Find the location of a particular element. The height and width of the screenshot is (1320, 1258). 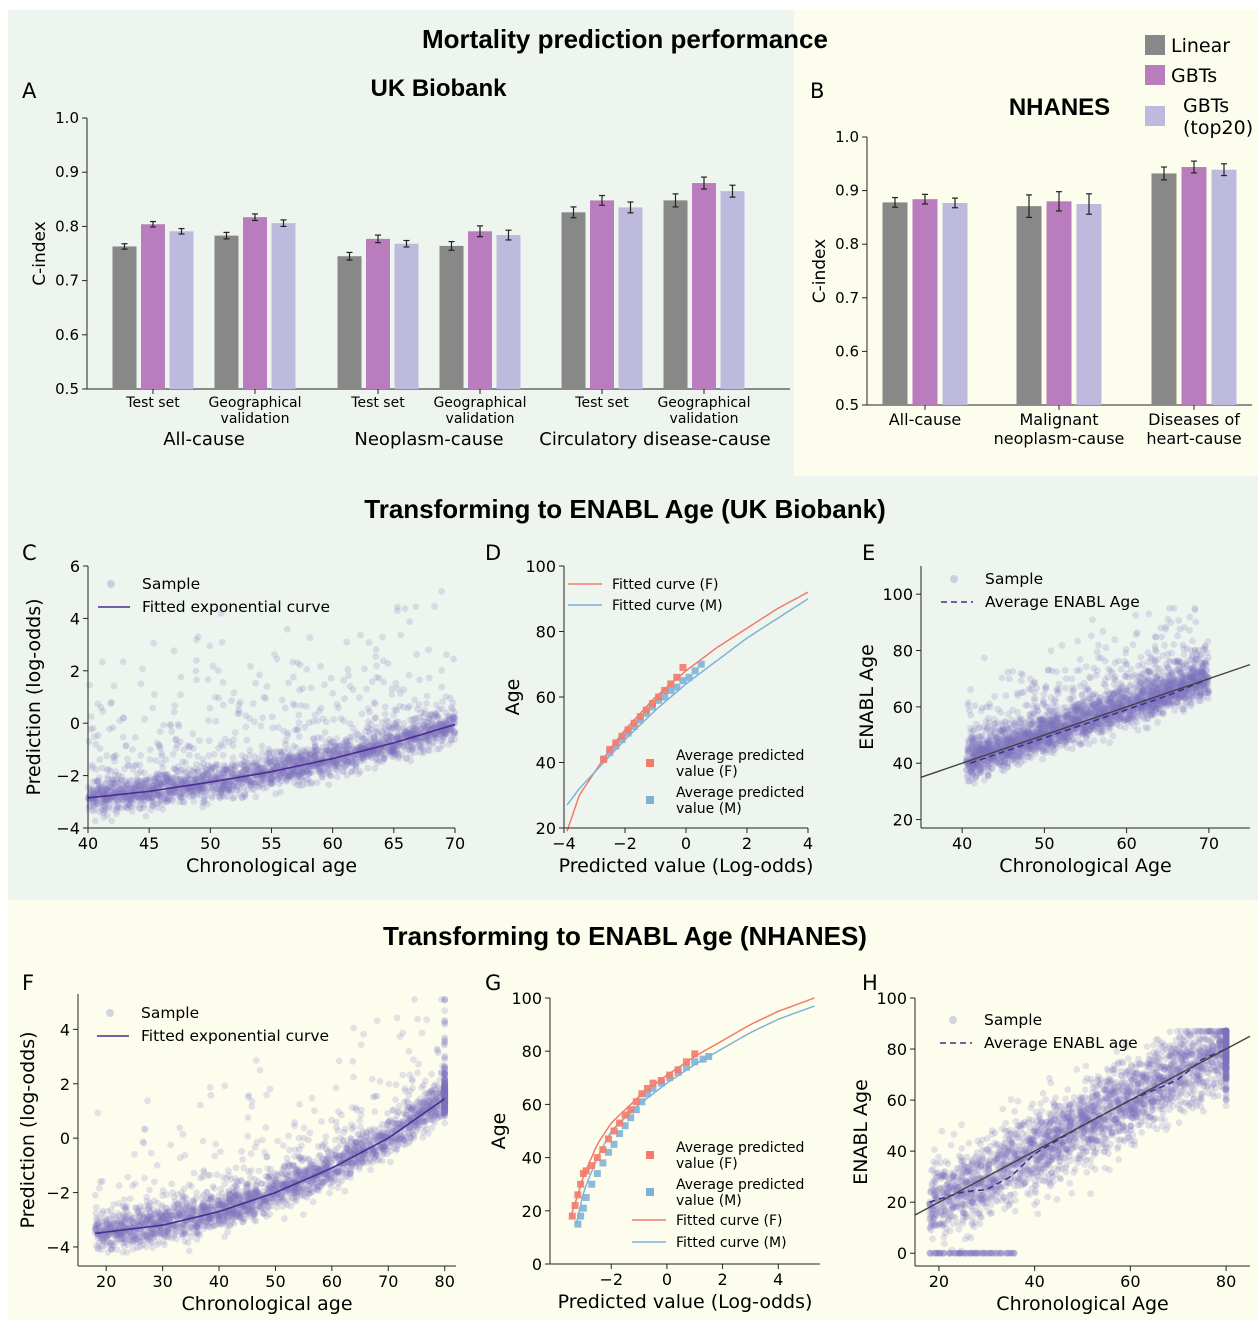

y-axis-label: C-index is located at coordinates (40, 253).